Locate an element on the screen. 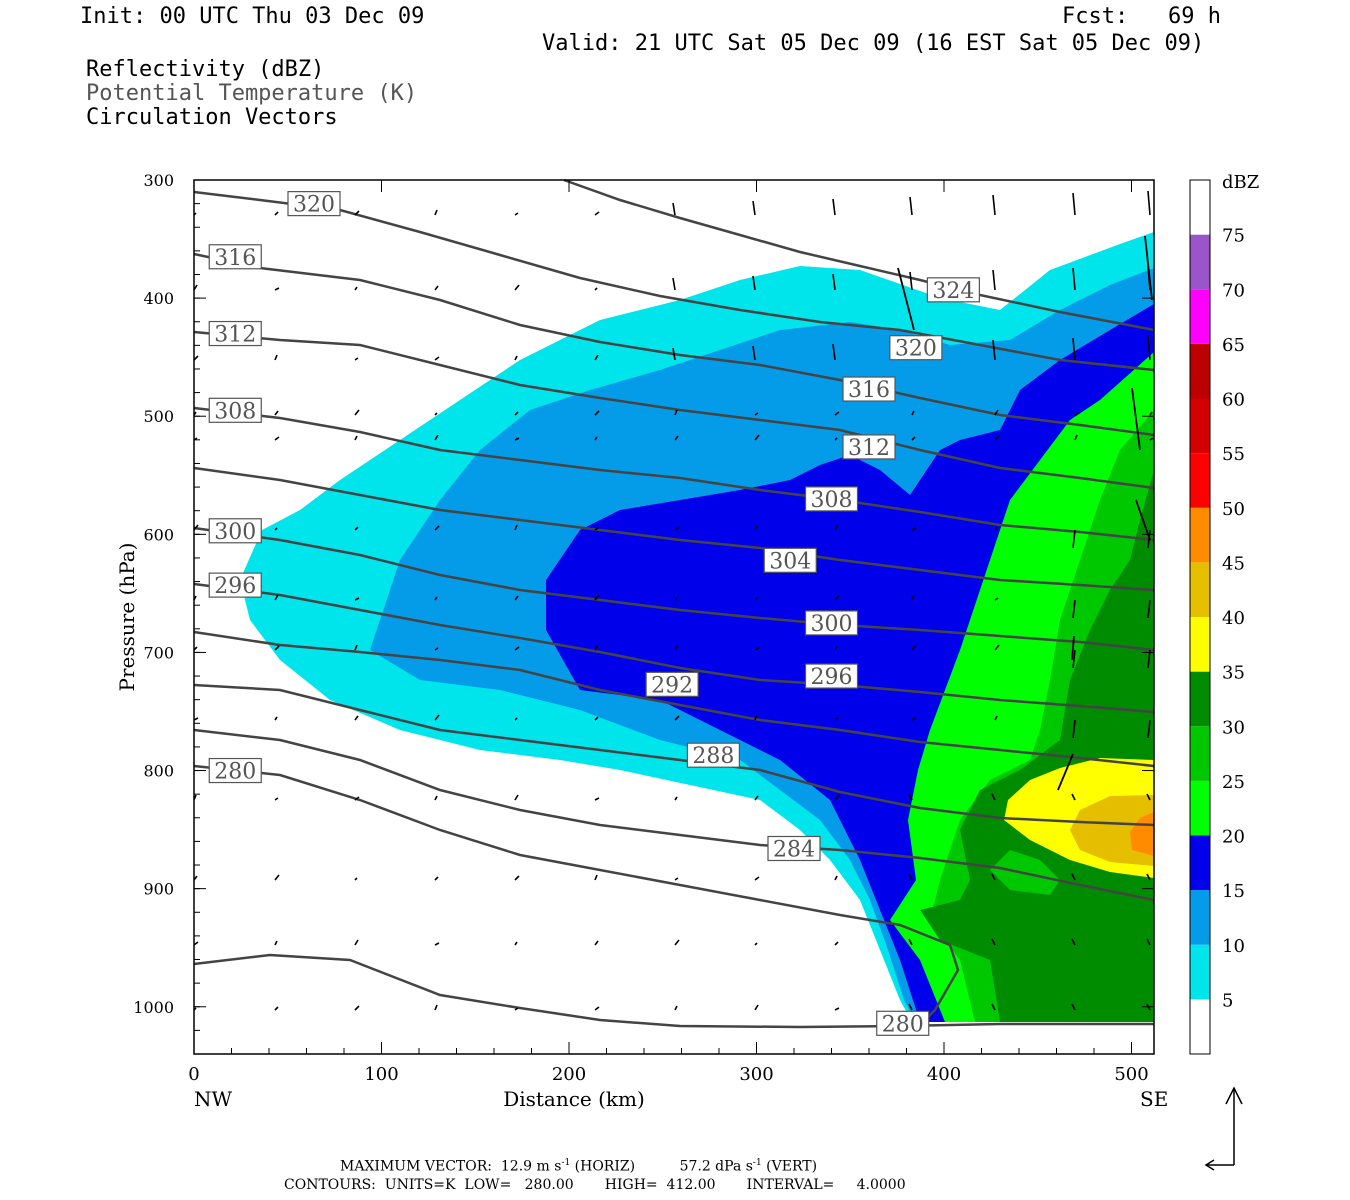 The height and width of the screenshot is (1200, 1350). contour-label-text: 296 is located at coordinates (235, 586).